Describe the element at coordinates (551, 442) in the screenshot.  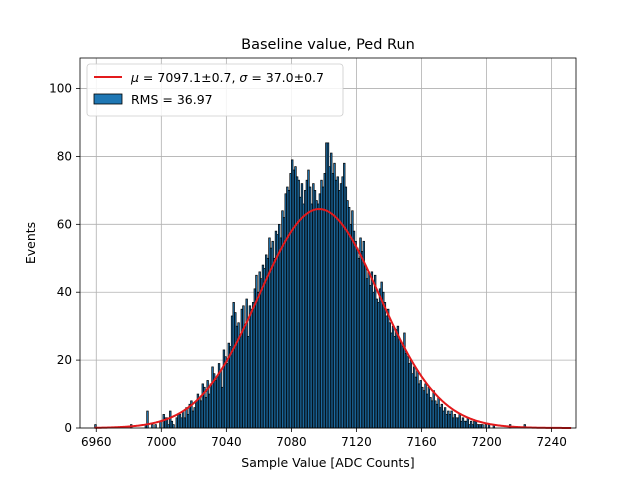
I see `x-tick-label: 7240` at that location.